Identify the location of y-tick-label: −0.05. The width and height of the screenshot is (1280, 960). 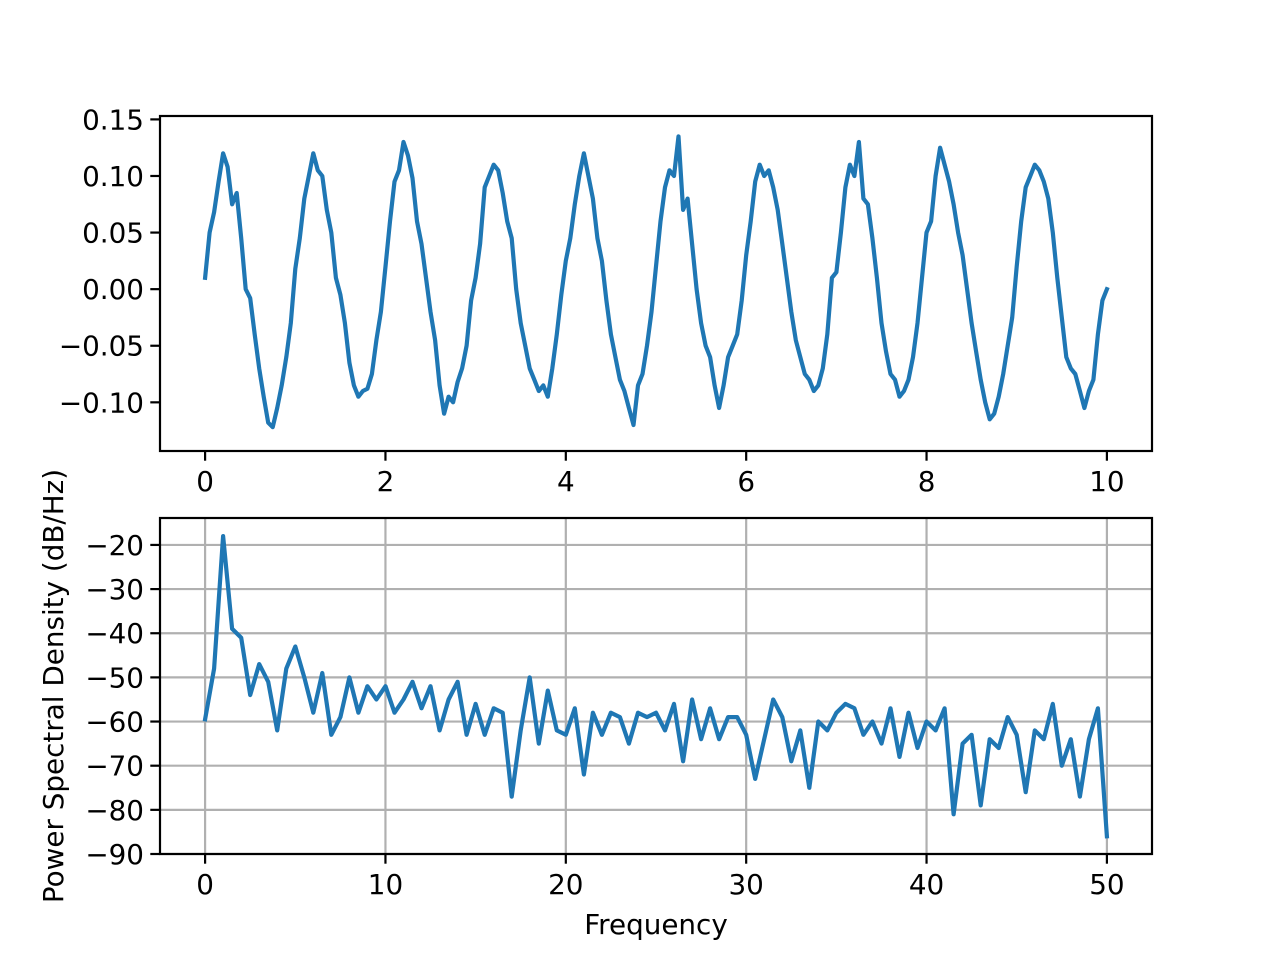
(101, 346).